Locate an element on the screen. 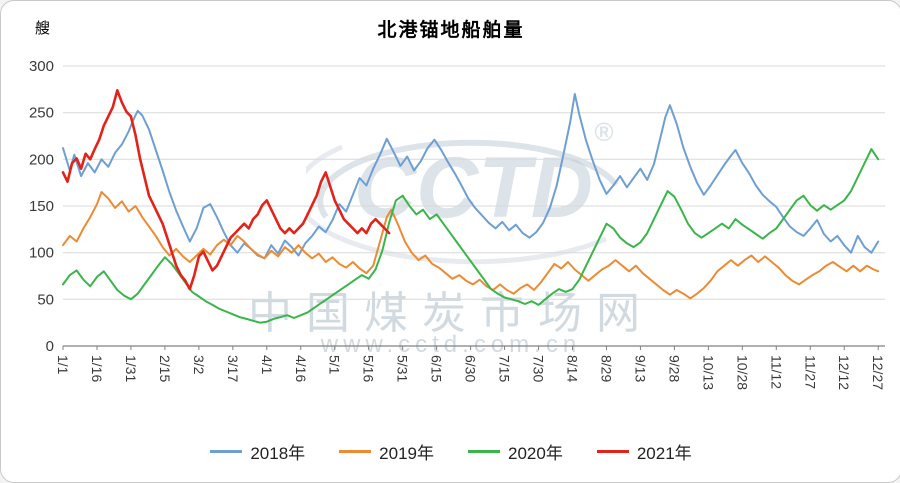  svg-text: 1/31 is located at coordinates (131, 368).